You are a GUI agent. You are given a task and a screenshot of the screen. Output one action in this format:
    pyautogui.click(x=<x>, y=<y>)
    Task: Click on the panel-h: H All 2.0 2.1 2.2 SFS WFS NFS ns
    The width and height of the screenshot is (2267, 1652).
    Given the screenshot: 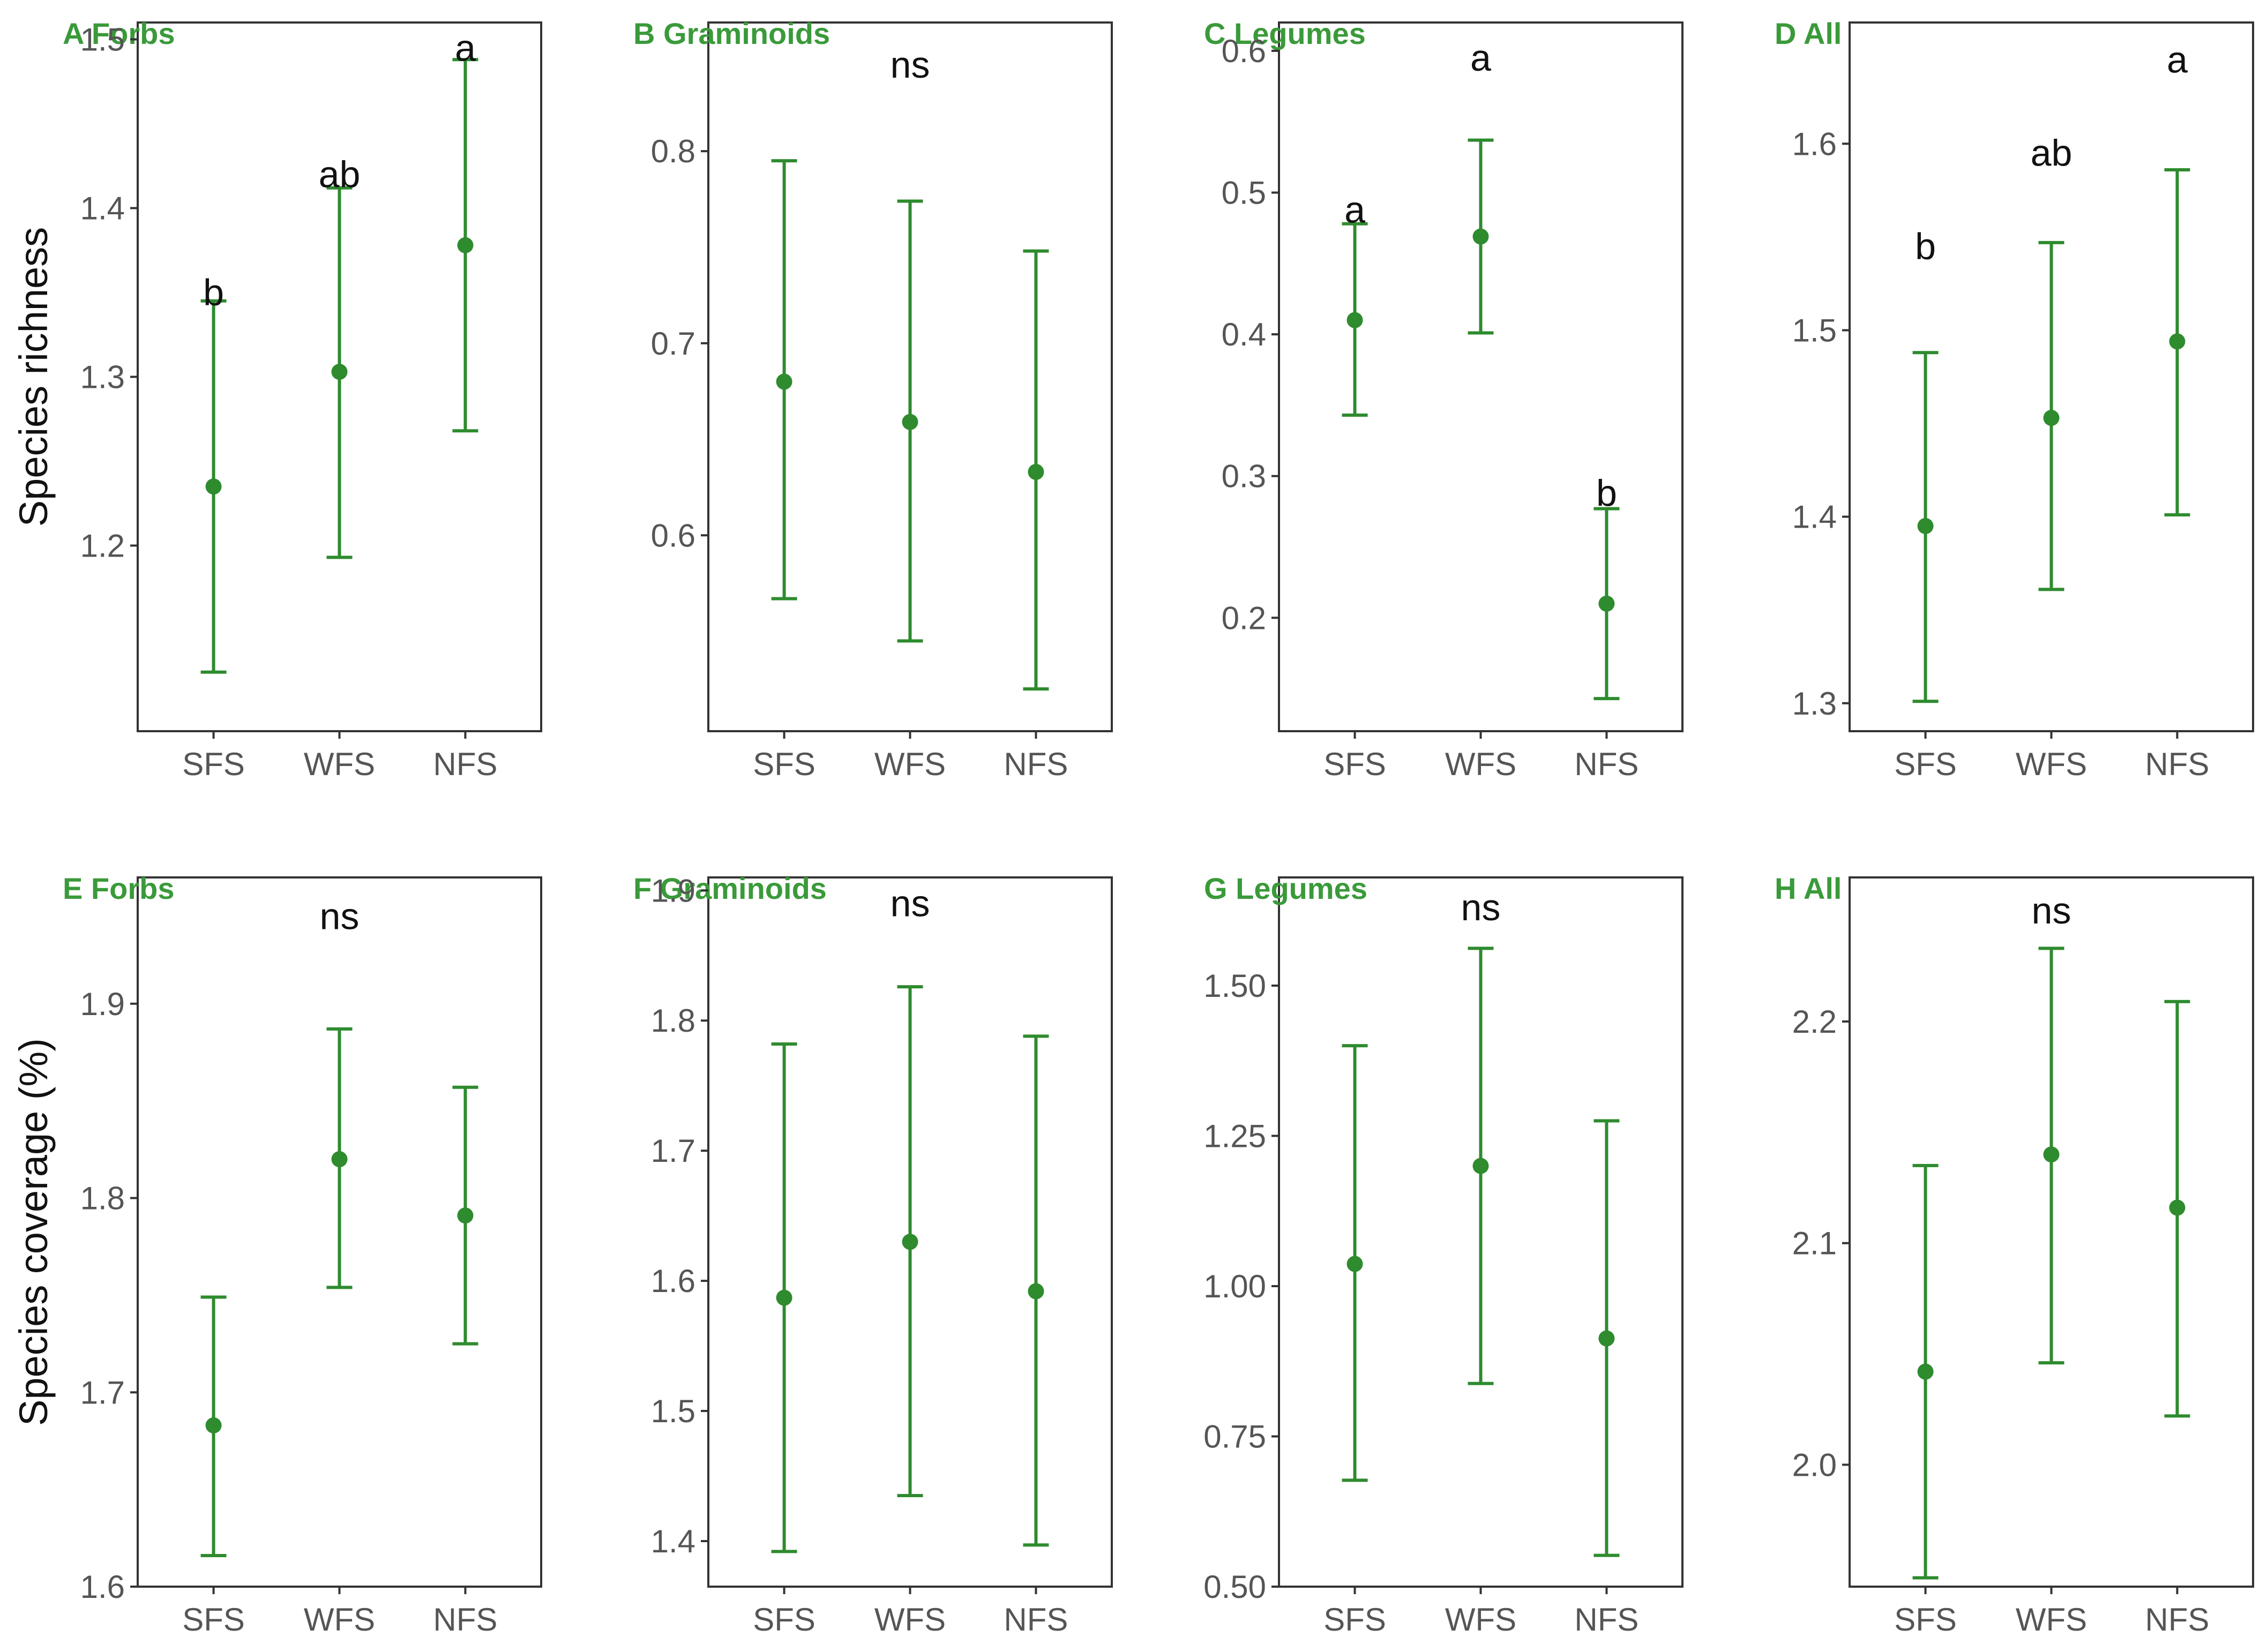 What is the action you would take?
    pyautogui.click(x=2014, y=1255)
    